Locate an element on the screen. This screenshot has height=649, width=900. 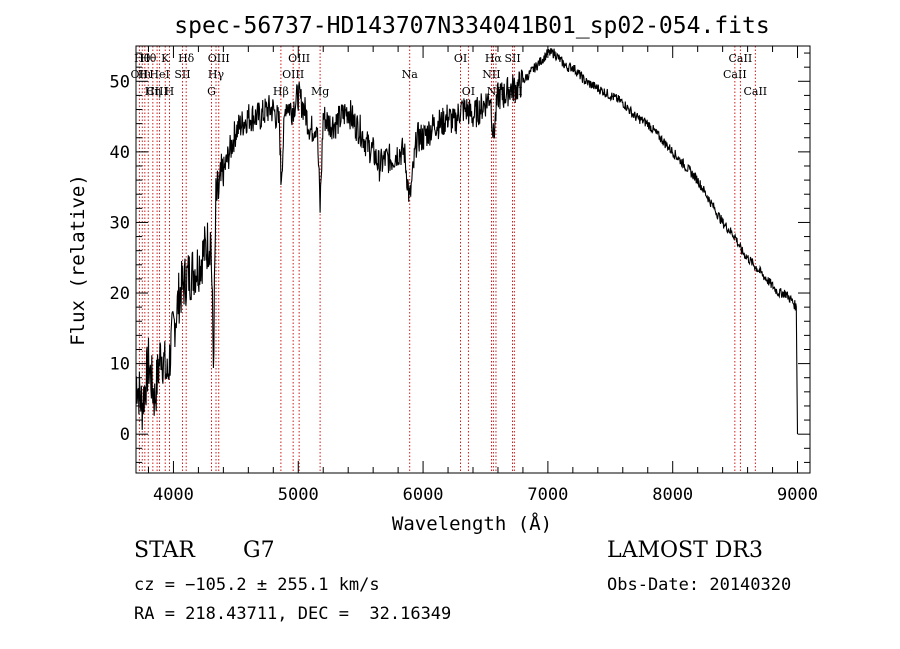
x-tick-label: 4000 is located at coordinates (173, 495).